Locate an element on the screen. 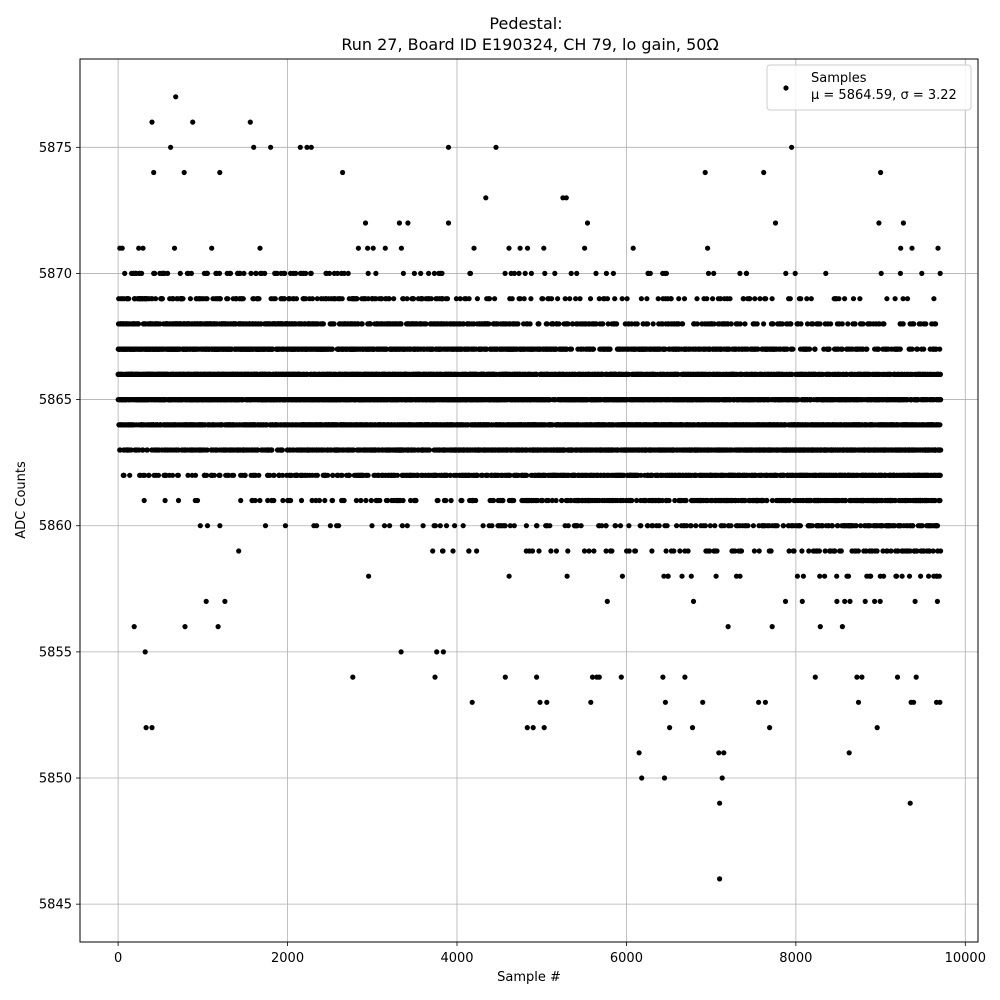 Image resolution: width=1000 pixels, height=1000 pixels. chart-title: Pedestal: is located at coordinates (525, 23).